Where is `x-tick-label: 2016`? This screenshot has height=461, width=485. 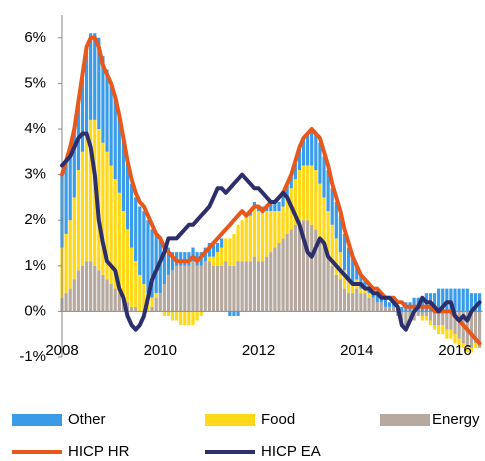 x-tick-label: 2016 is located at coordinates (454, 350).